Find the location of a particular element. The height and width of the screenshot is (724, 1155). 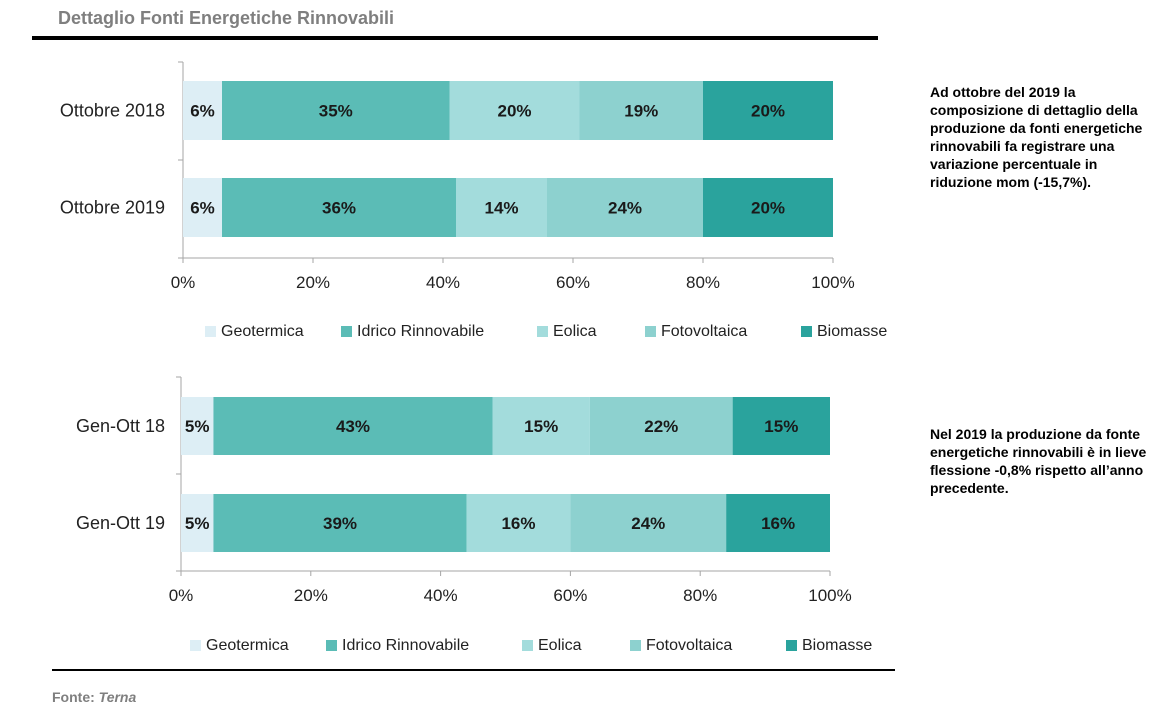

source-label: Fonte: is located at coordinates (73, 697).